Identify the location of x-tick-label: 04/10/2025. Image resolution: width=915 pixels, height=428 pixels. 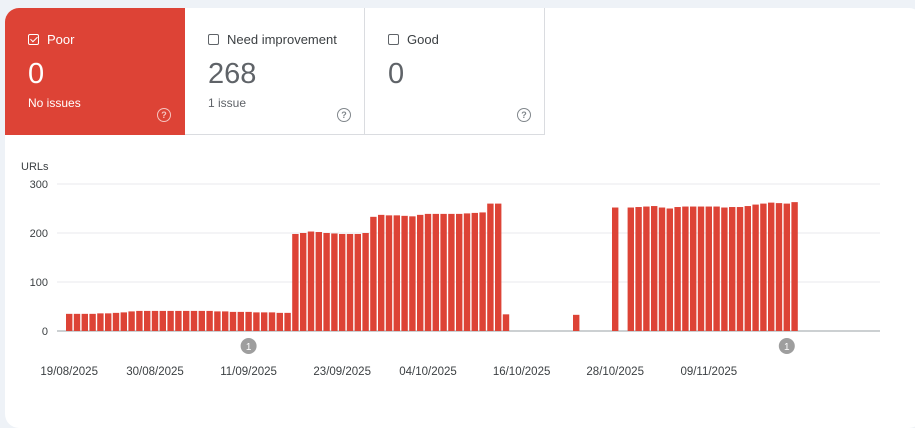
(428, 372).